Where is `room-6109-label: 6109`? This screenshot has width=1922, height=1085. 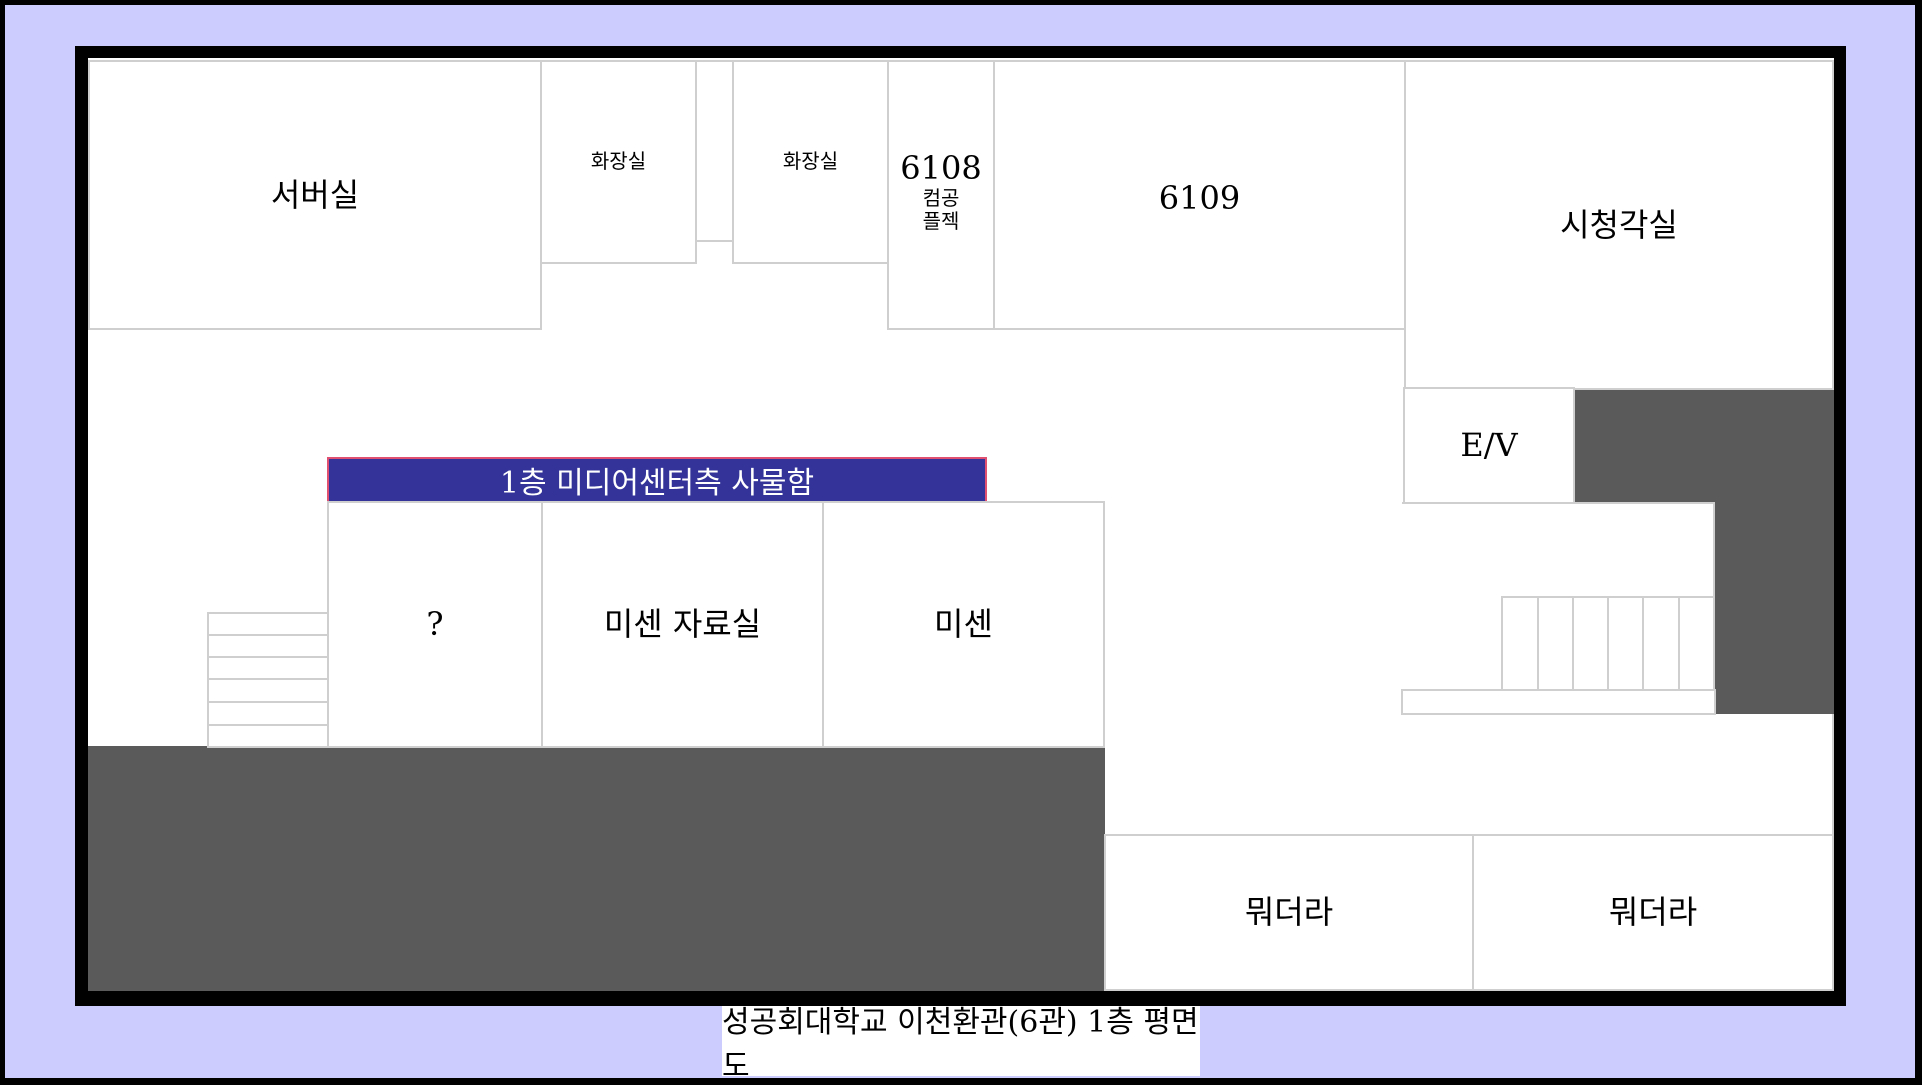 room-6109-label: 6109 is located at coordinates (1199, 198).